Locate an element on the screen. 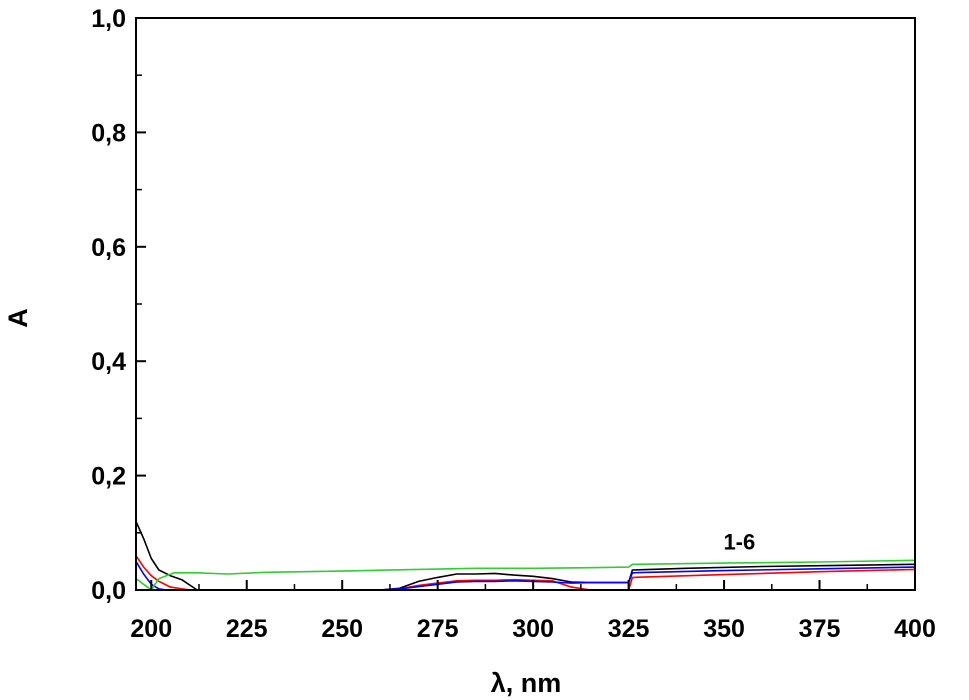  y-tick-label-0,2: 0,2 is located at coordinates (108, 477).